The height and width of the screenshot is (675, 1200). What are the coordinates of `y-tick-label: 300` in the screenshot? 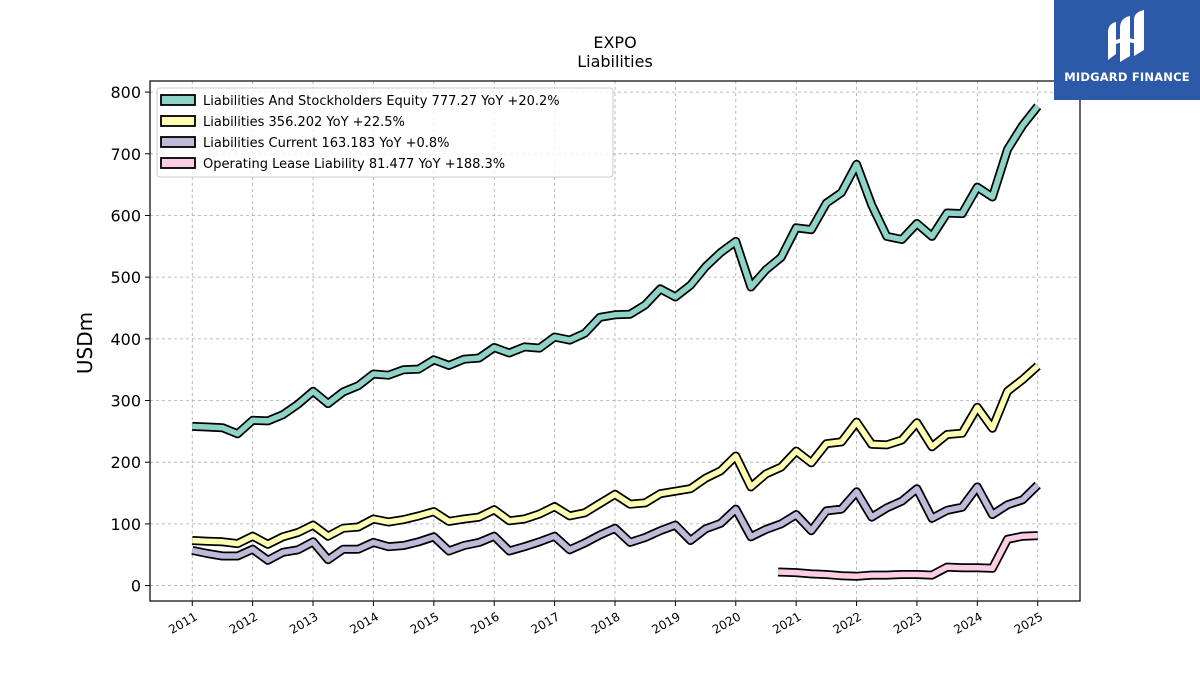 It's located at (125, 401).